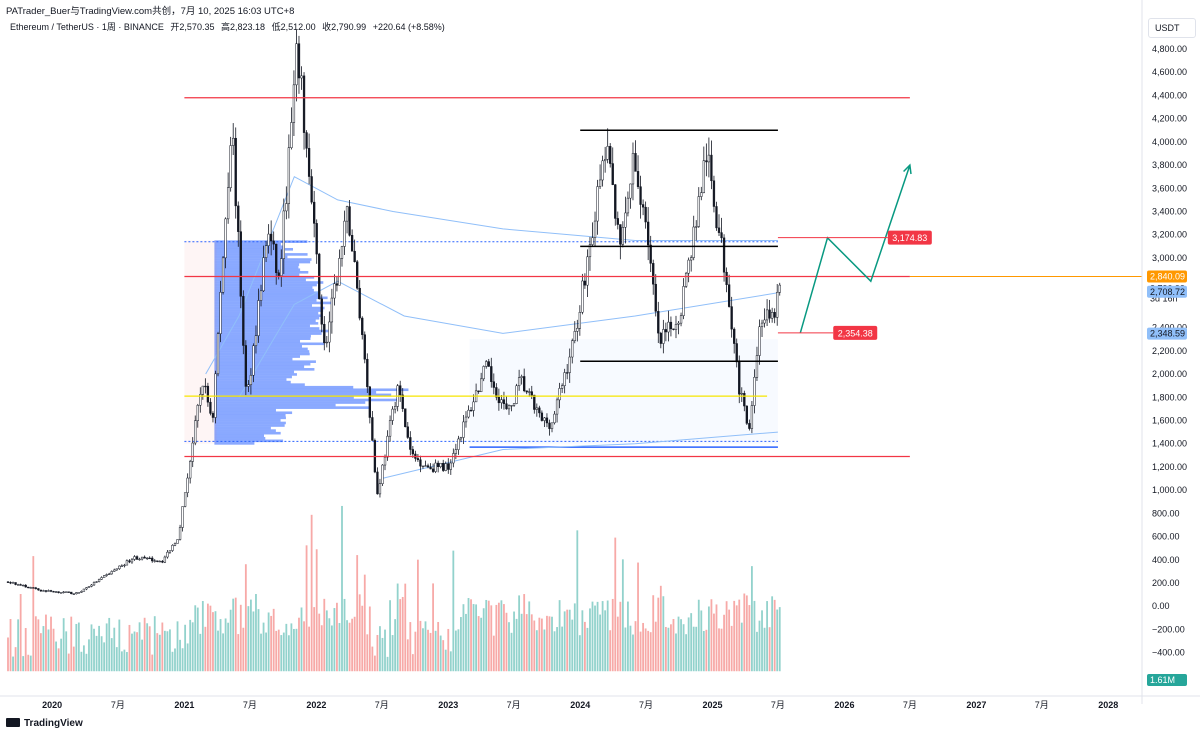  I want to click on currency-button: USDT, so click(1172, 28).